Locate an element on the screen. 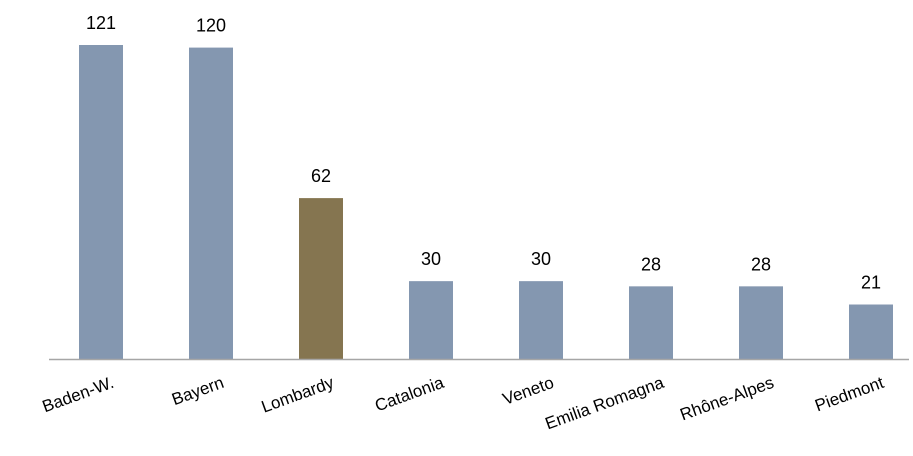  category-label: Rhône-Alpes is located at coordinates (727, 398).